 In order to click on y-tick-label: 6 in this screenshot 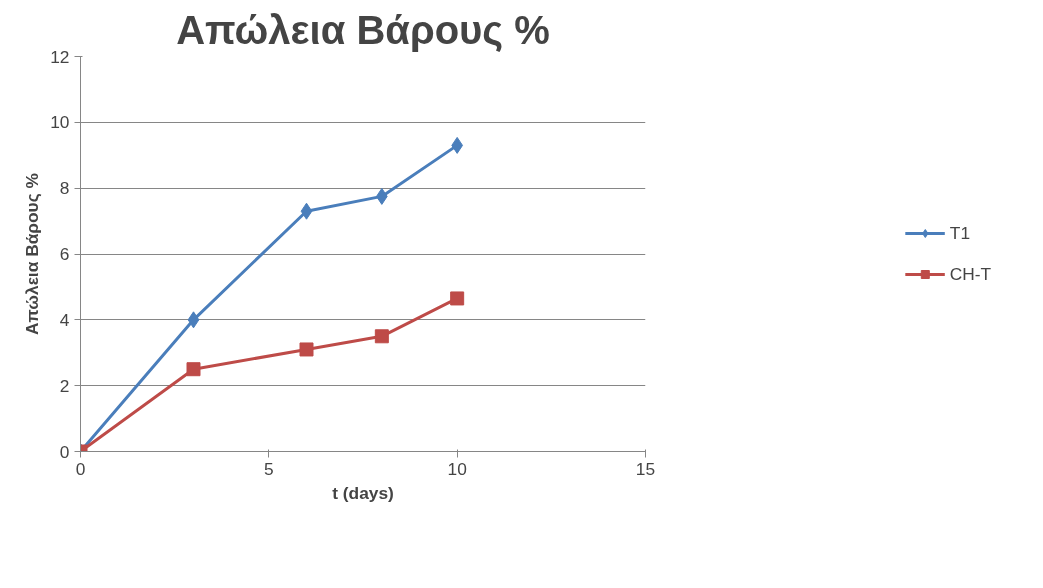, I will do `click(64, 254)`.